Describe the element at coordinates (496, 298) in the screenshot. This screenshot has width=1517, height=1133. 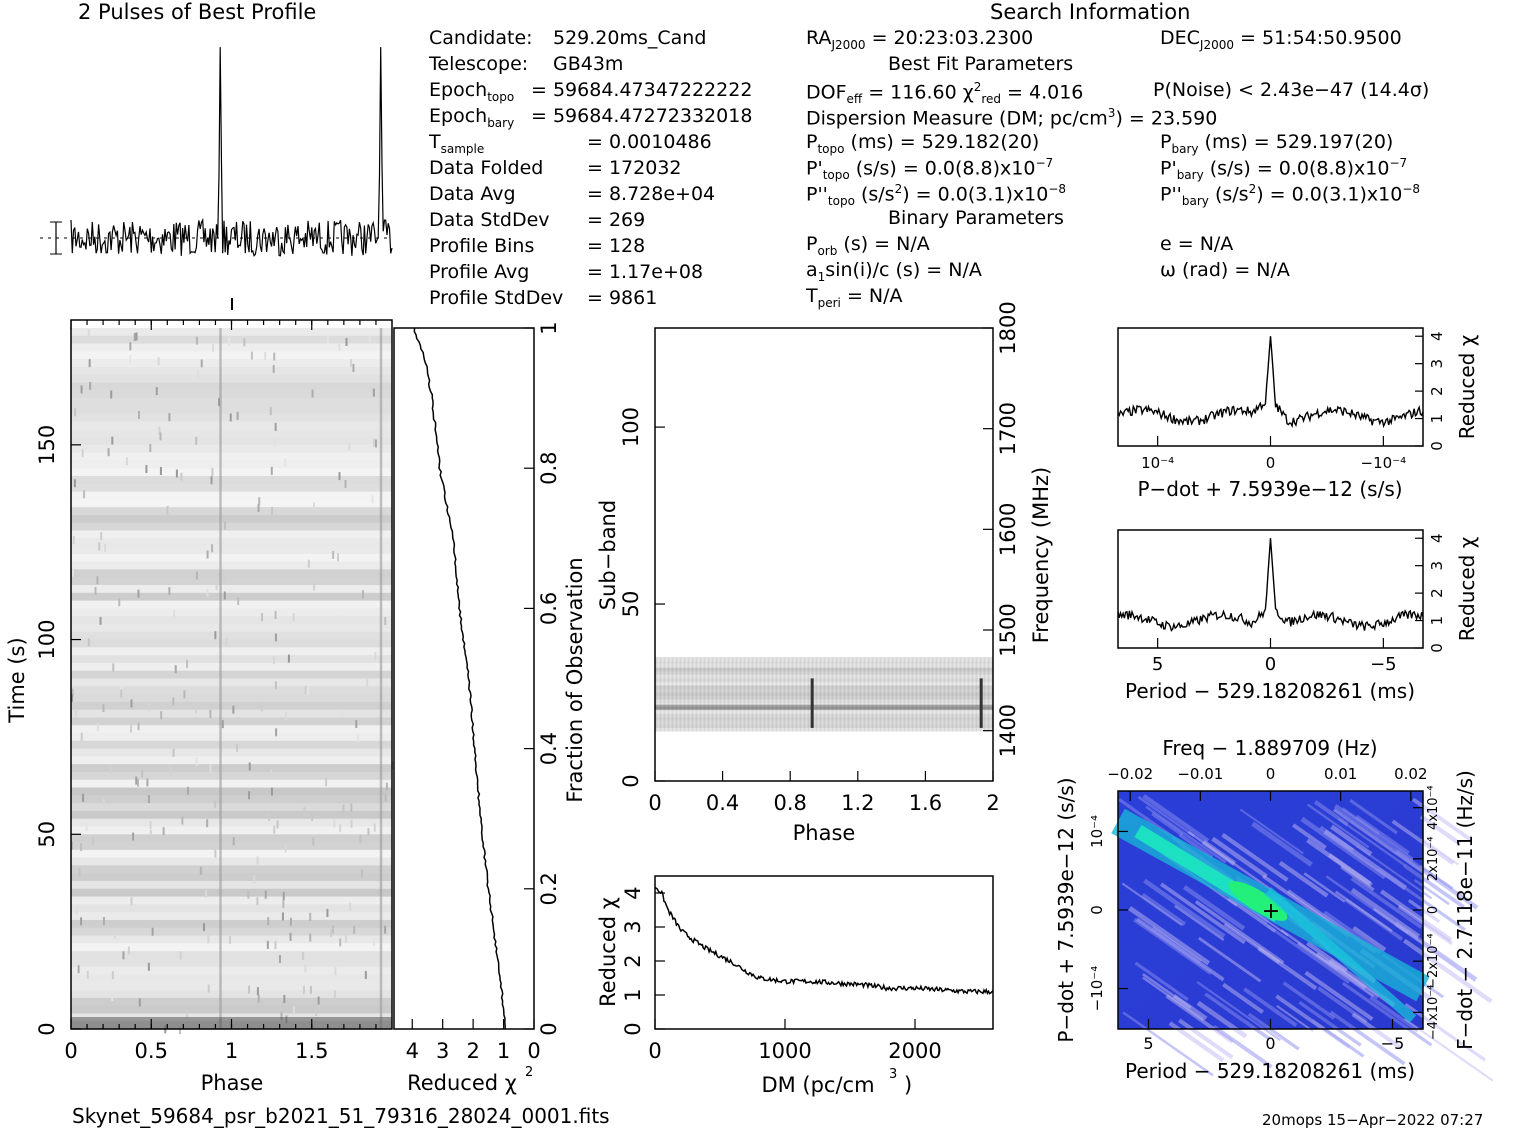
I see `info-label: Profile StdDev` at that location.